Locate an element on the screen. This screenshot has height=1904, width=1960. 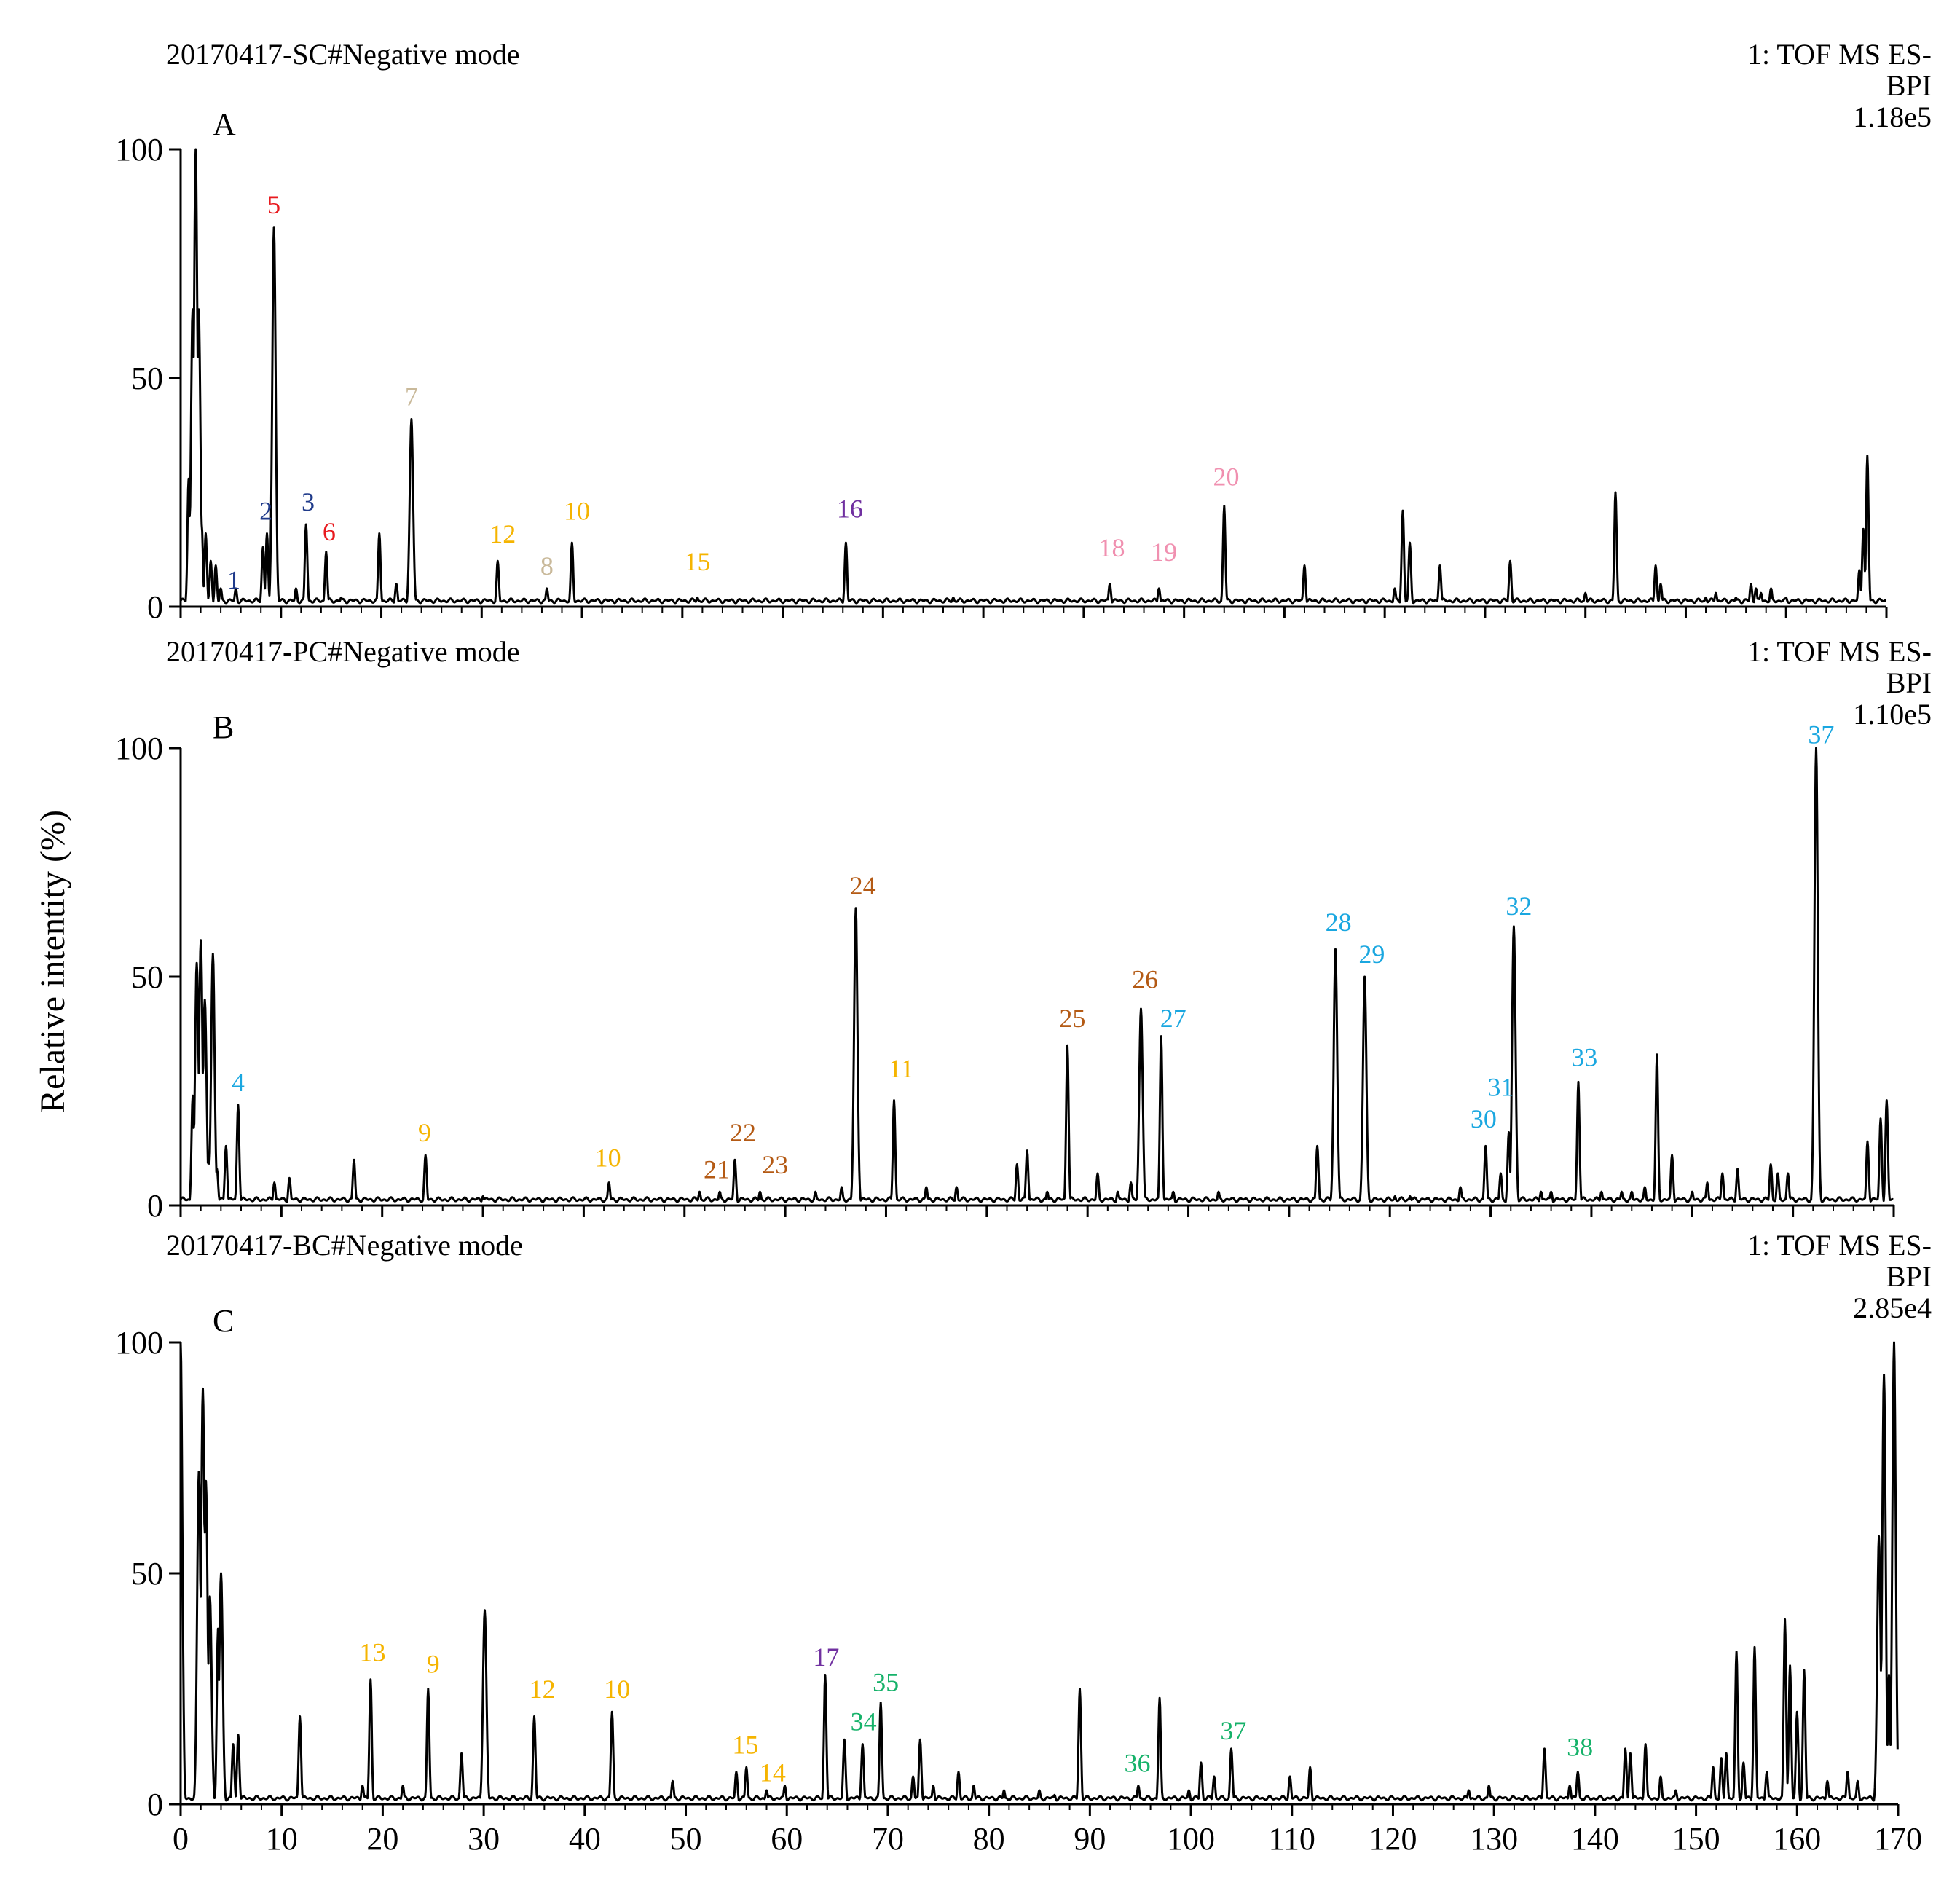
panel-b-y-tick-label: 100 is located at coordinates (139, 748).